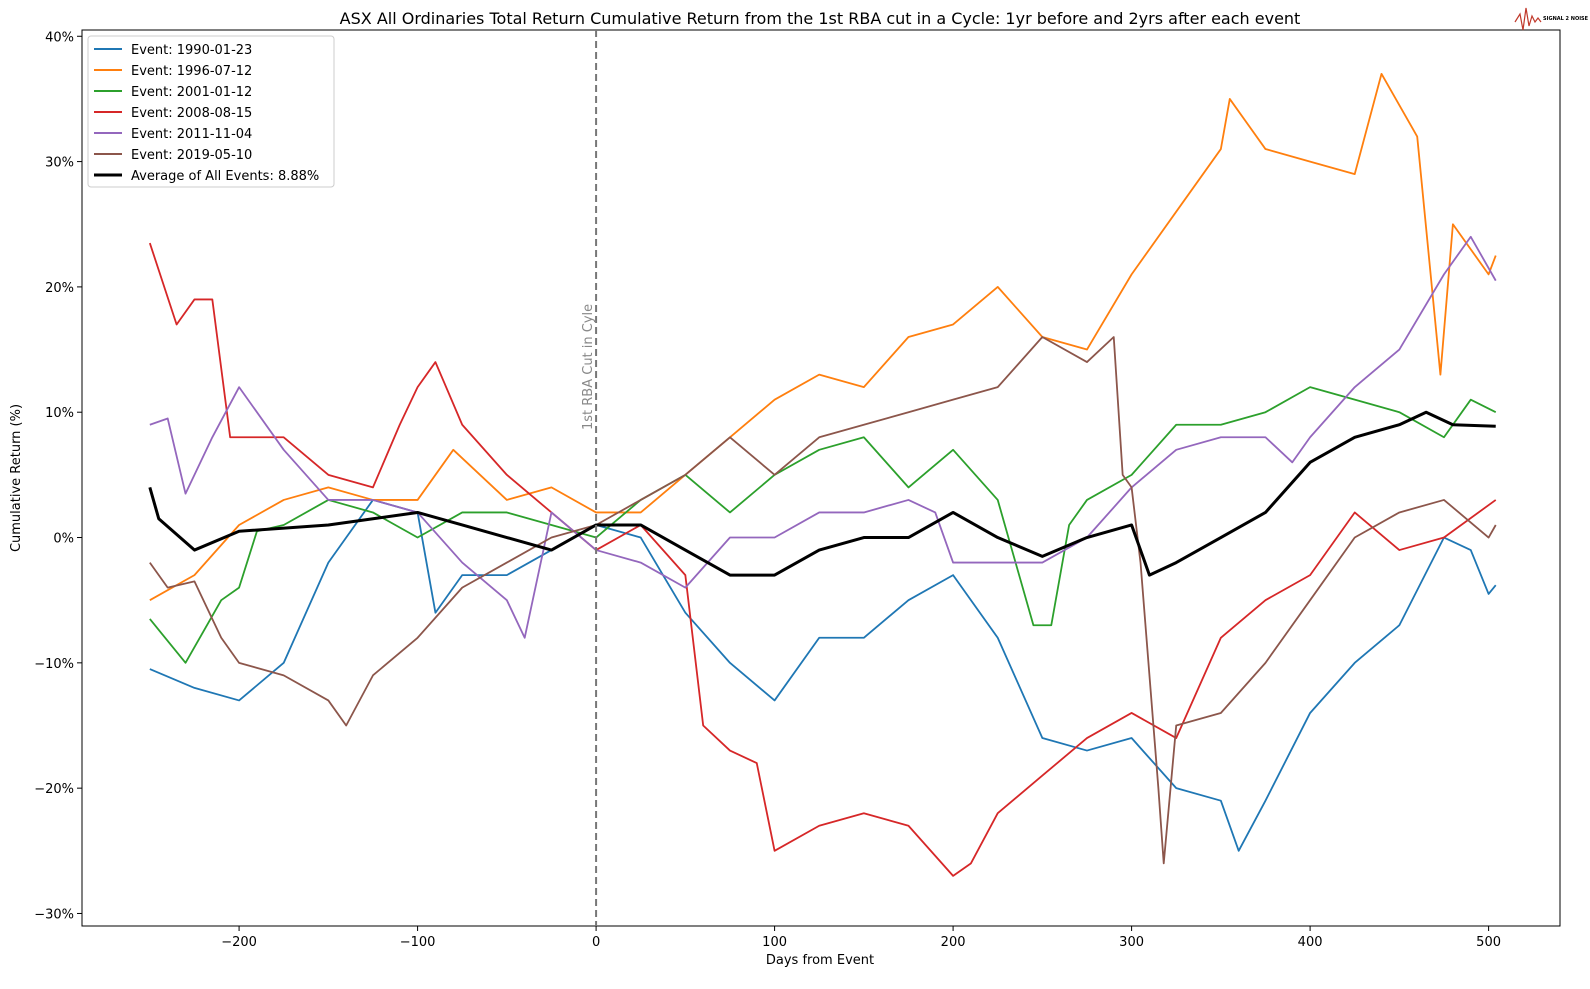  What do you see at coordinates (63, 539) in the screenshot?
I see `y-tick-label: 0%` at bounding box center [63, 539].